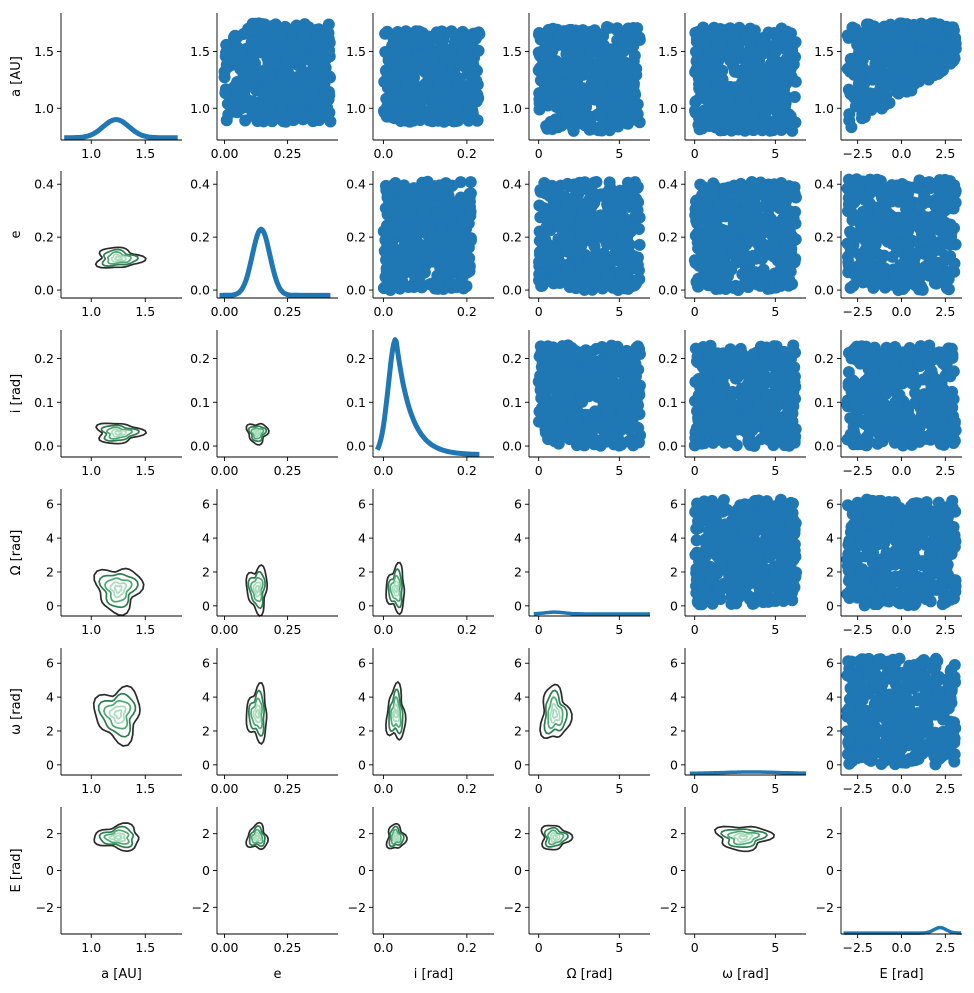  What do you see at coordinates (619, 470) in the screenshot?
I see `x-tick-label: 5` at bounding box center [619, 470].